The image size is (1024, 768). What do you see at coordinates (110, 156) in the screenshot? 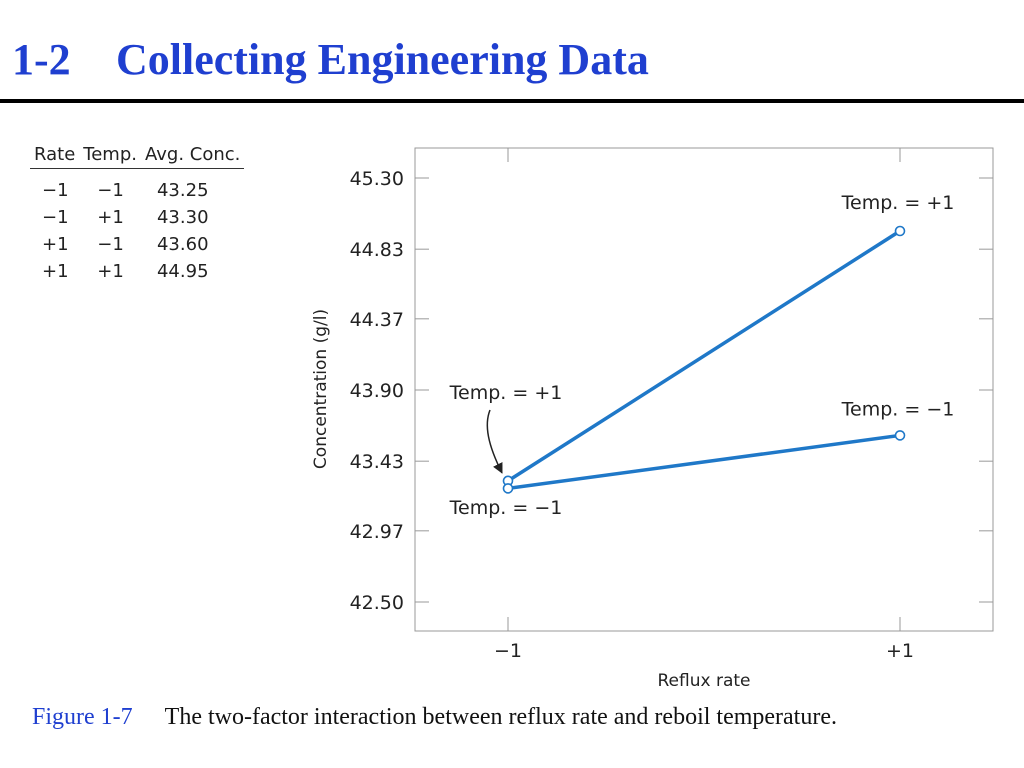
I see `table-header-temp: Temp.` at bounding box center [110, 156].